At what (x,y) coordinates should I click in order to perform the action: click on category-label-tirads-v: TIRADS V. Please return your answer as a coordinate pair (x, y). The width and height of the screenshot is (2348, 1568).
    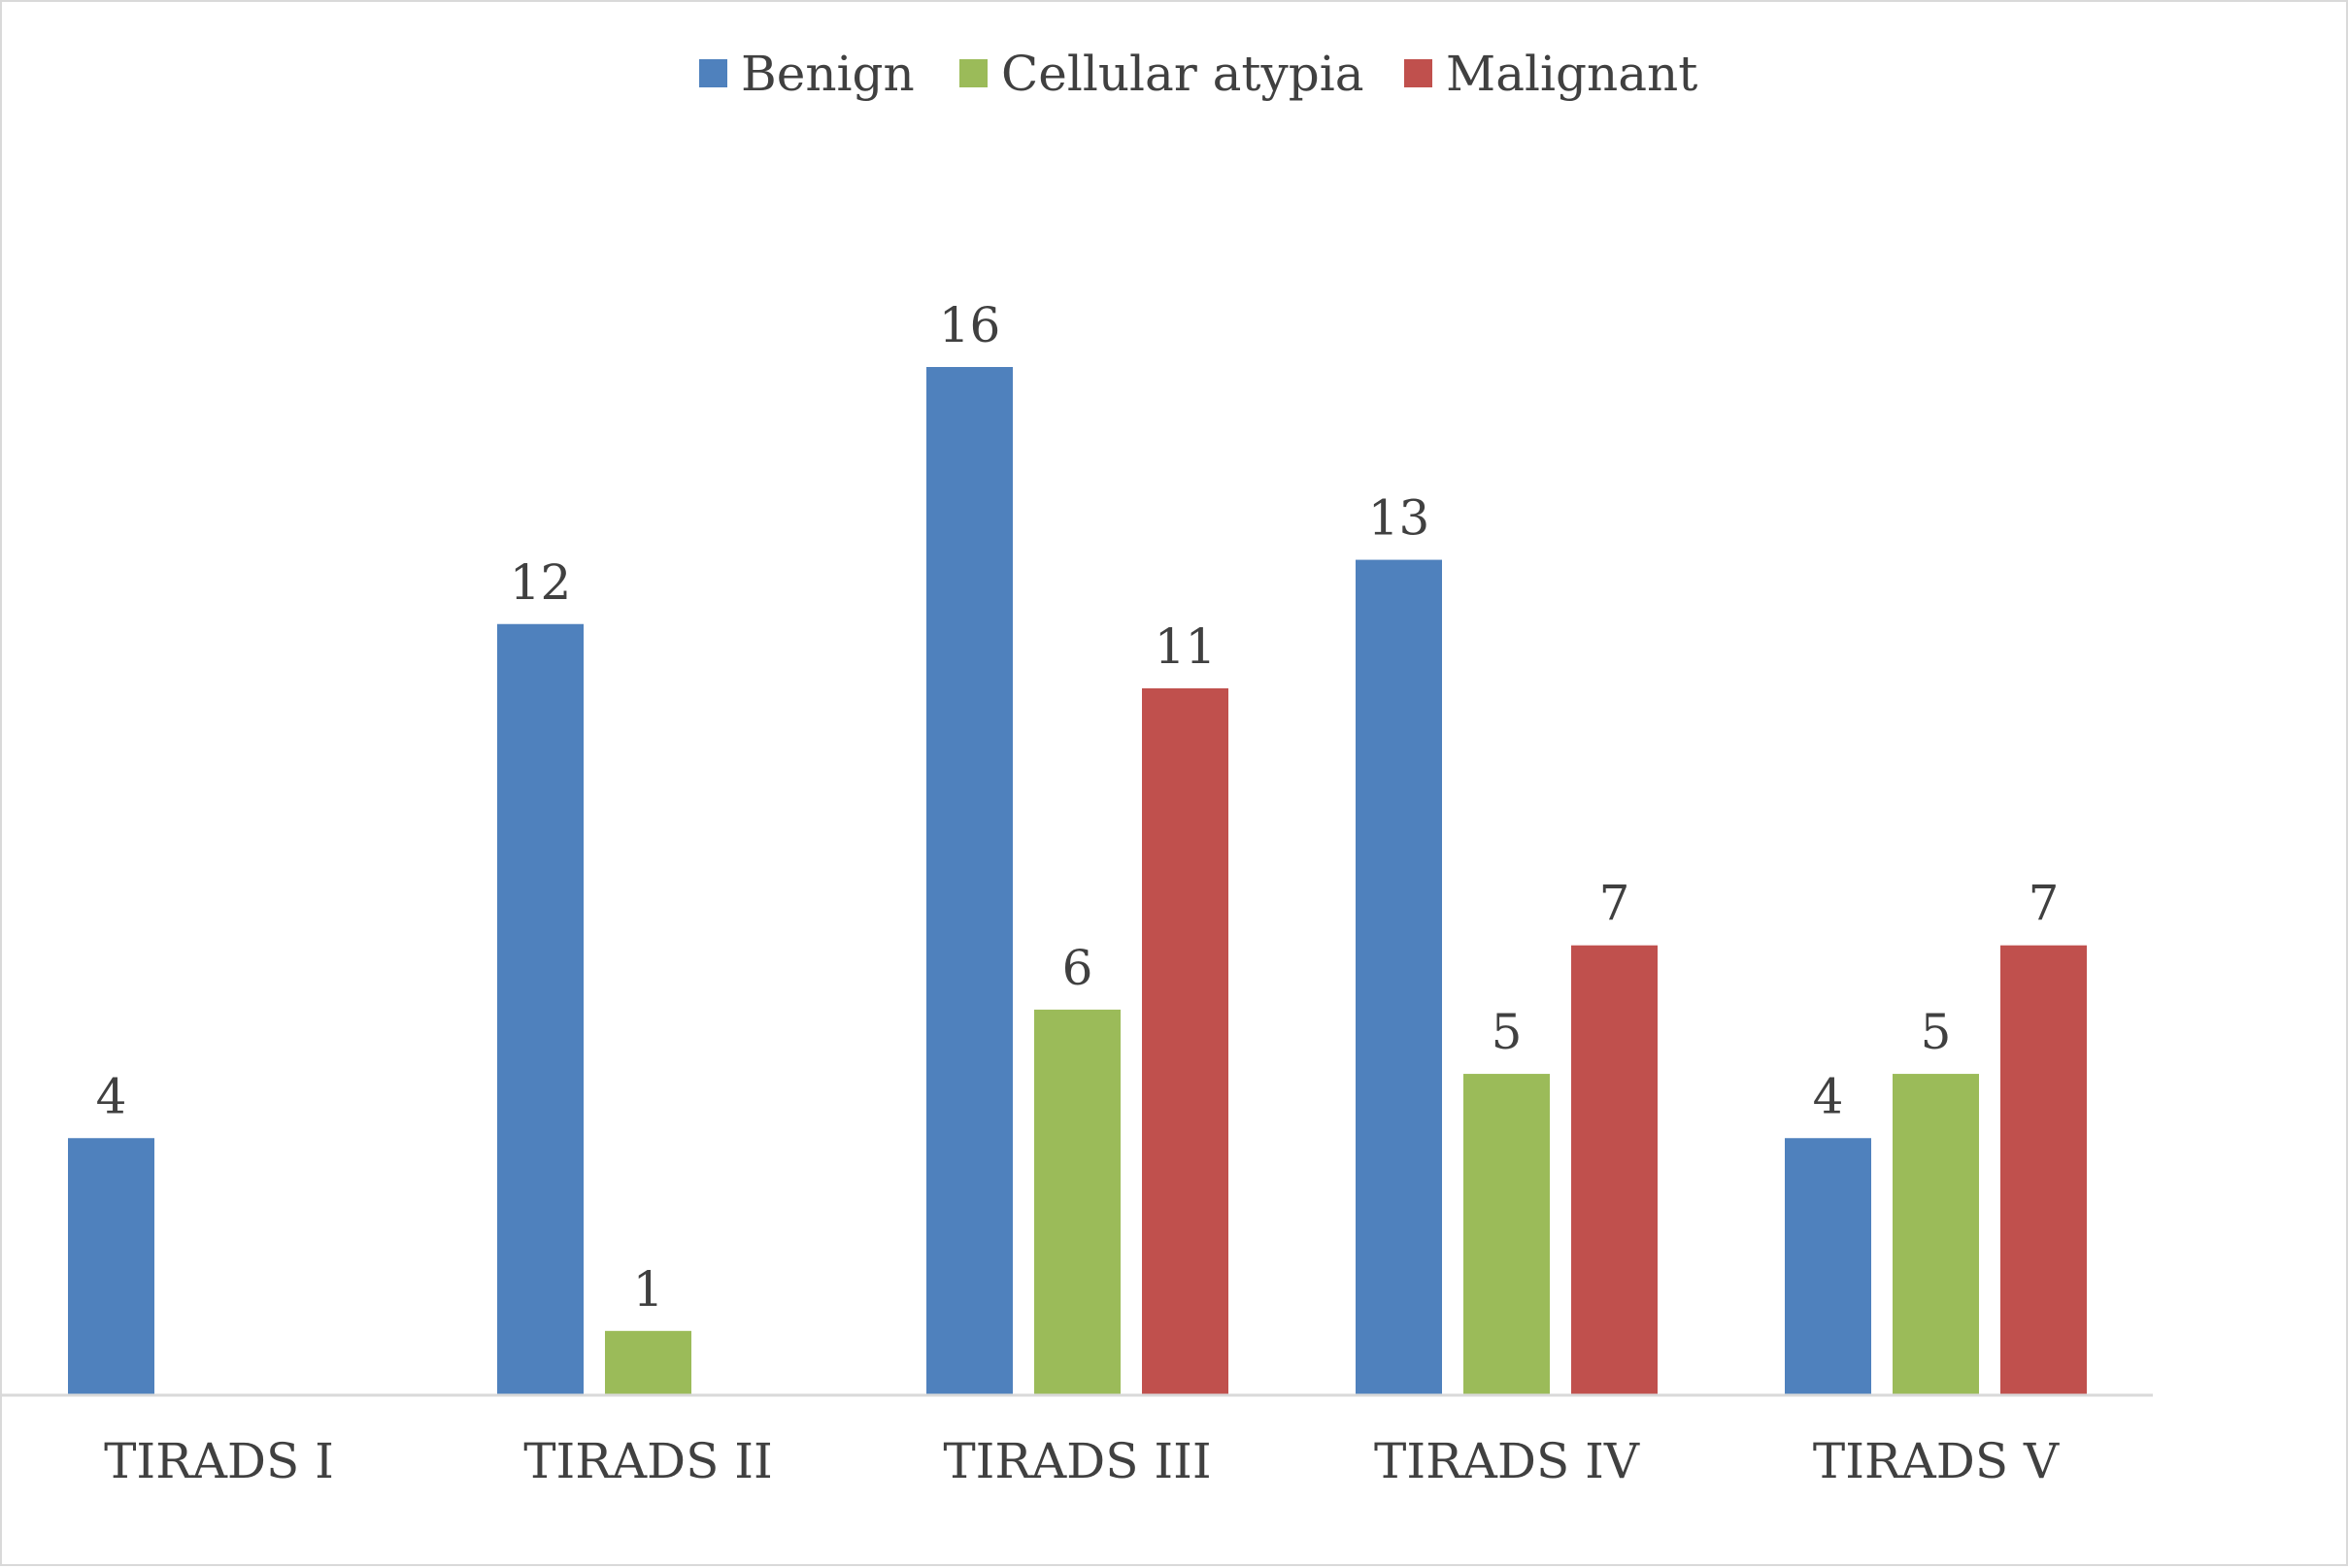
    Looking at the image, I should click on (1936, 1461).